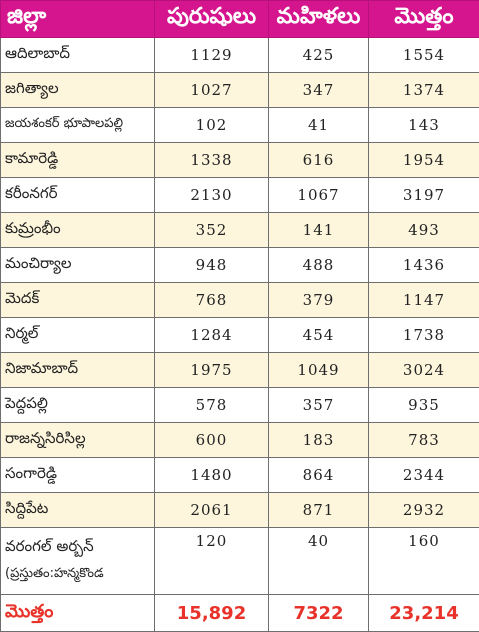 The width and height of the screenshot is (479, 632). Describe the element at coordinates (319, 510) in the screenshot. I see `women-count: 871` at that location.